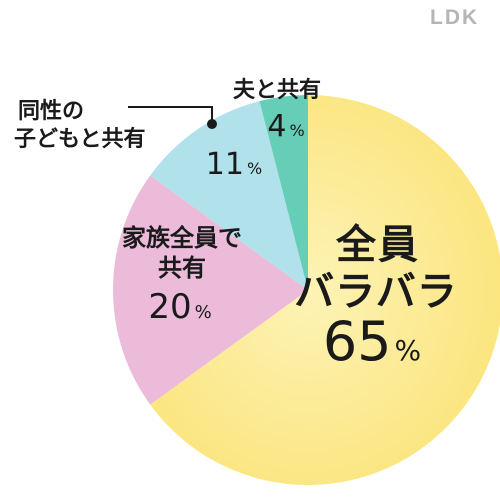 The image size is (500, 500). I want to click on label-all-separate-line2: バラバラ, so click(376, 292).